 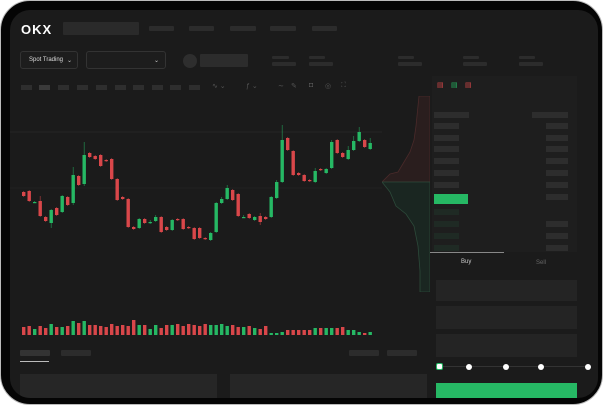 What do you see at coordinates (557, 224) in the screenshot?
I see `bid-row-value` at bounding box center [557, 224].